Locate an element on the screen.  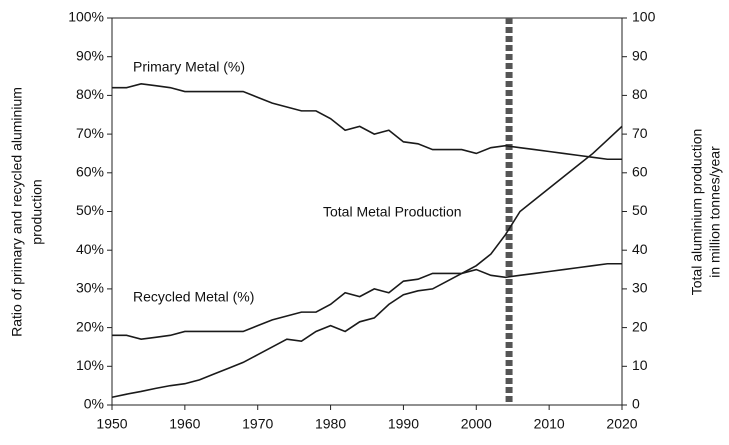
y-tick-label: 0% is located at coordinates (94, 404).